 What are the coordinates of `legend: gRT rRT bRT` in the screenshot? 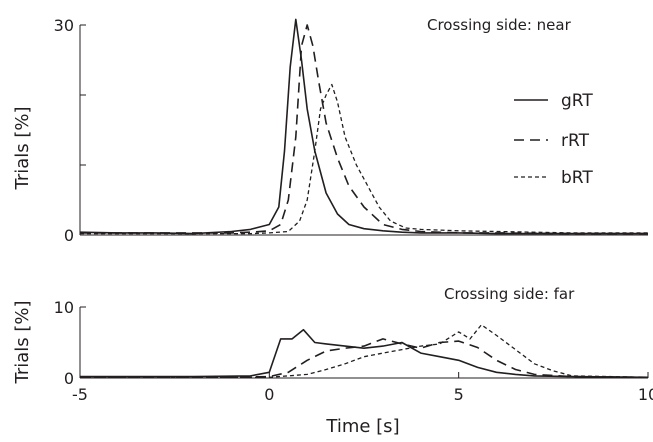 It's located at (553, 139).